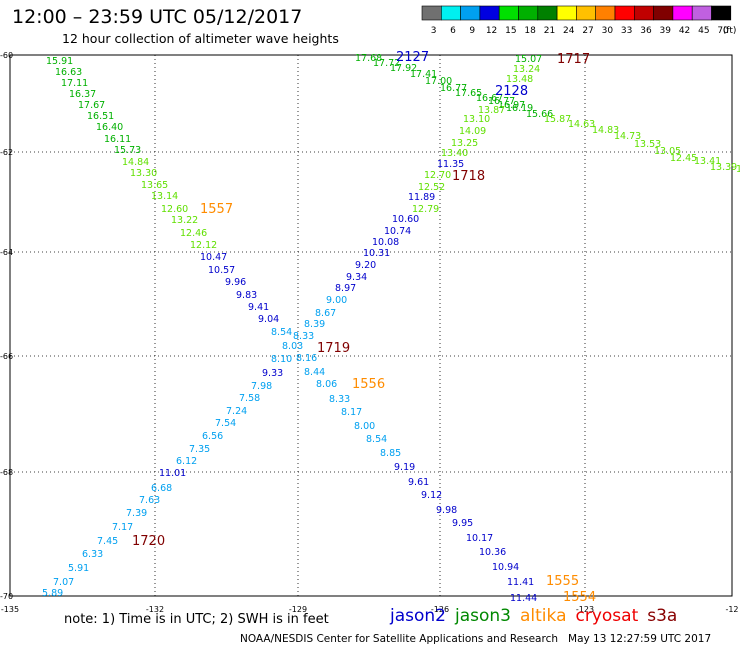  I want to click on wave-height-value: 6.12, so click(186, 461).